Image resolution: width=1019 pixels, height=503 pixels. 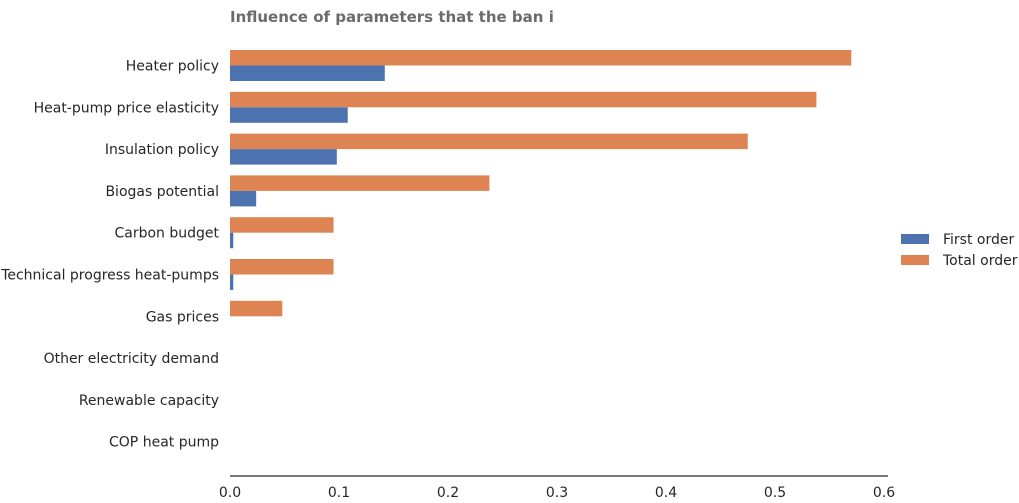 I want to click on category-label-heater-policy: Heater policy, so click(x=172, y=67).